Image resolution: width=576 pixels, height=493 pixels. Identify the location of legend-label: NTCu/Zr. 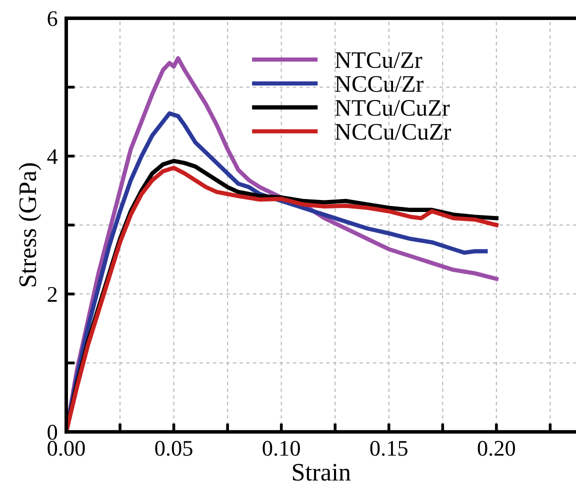
(378, 60).